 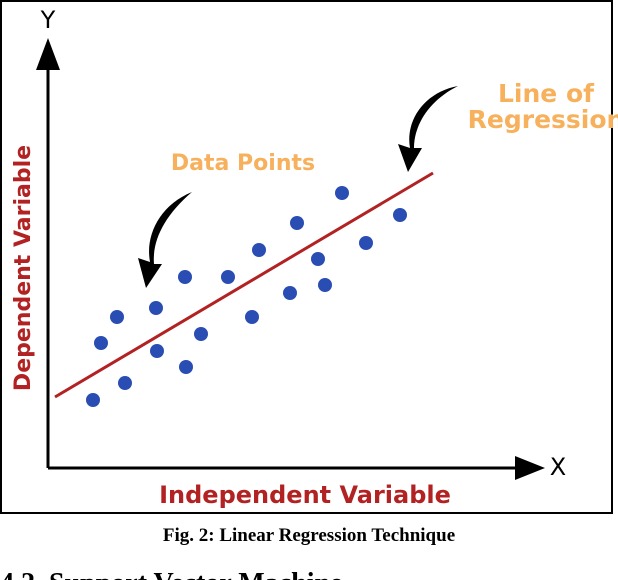 What do you see at coordinates (23, 268) in the screenshot?
I see `y-axis-label: Dependent Variable` at bounding box center [23, 268].